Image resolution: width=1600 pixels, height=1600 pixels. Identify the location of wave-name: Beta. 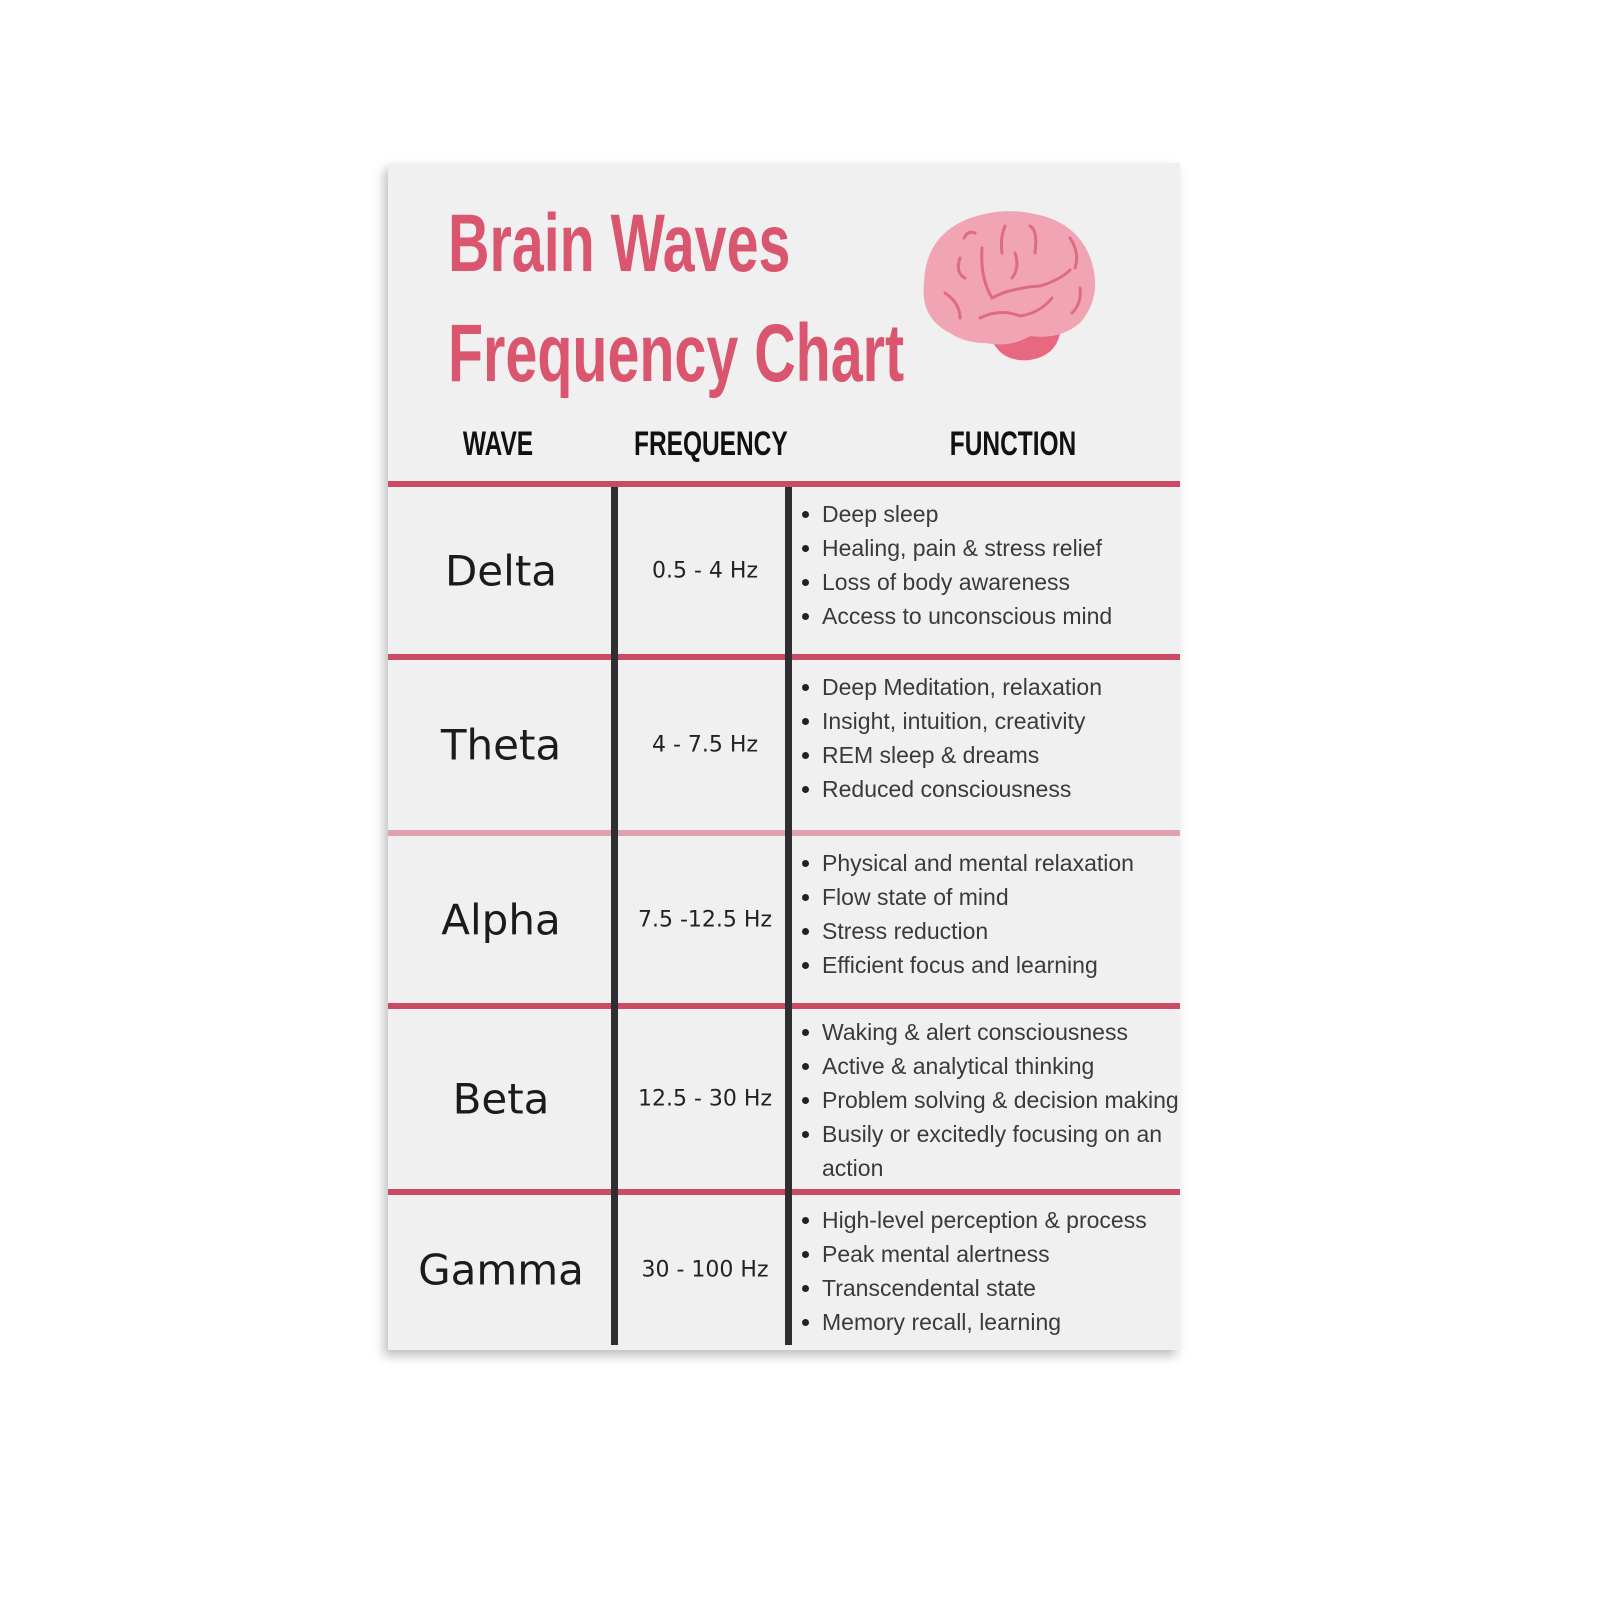
(501, 1099).